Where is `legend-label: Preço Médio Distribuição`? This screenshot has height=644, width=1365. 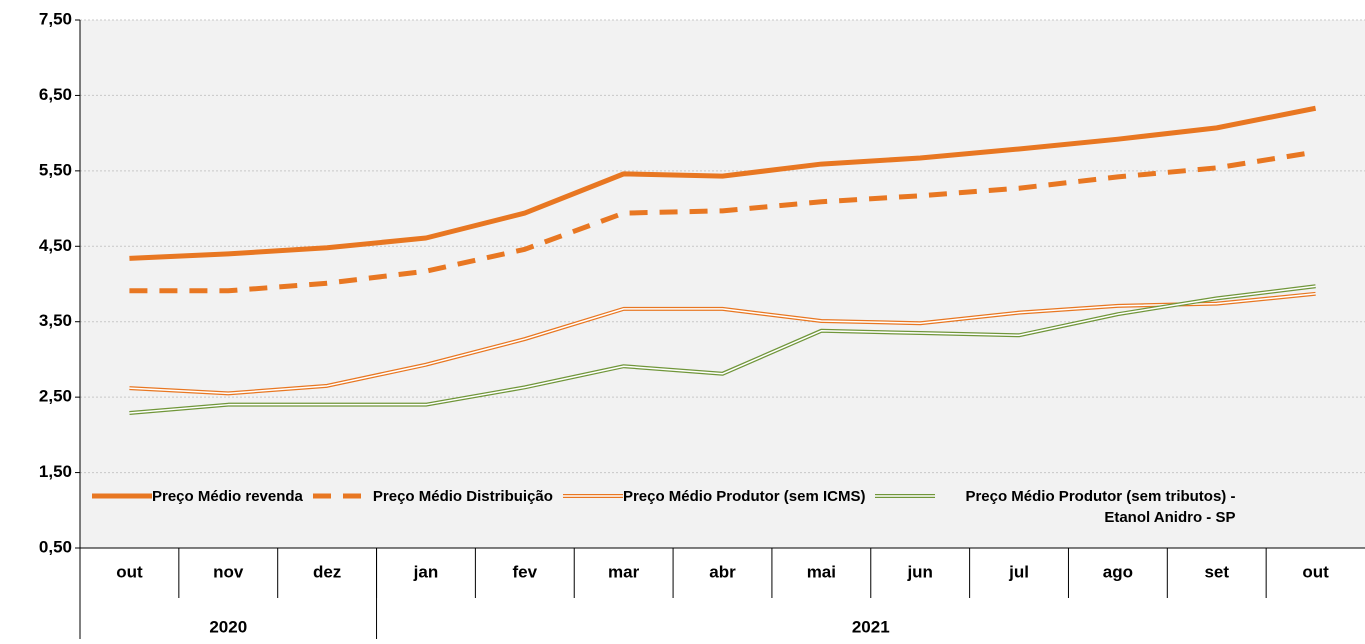
legend-label: Preço Médio Distribuição is located at coordinates (462, 496).